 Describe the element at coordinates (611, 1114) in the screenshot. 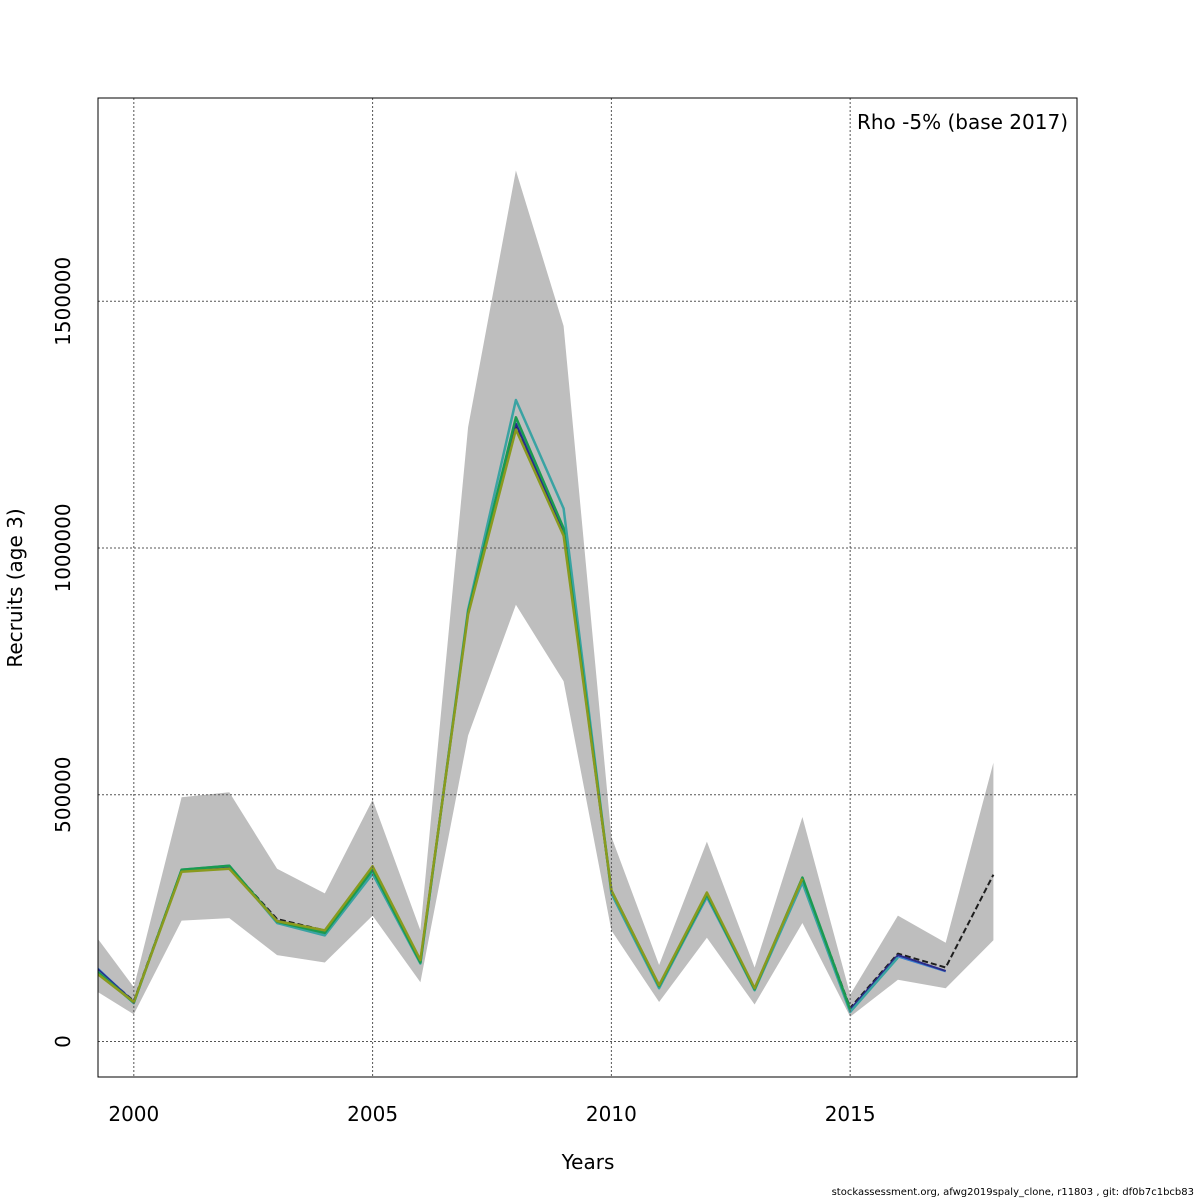

I see `x-tick-label: 2010` at that location.